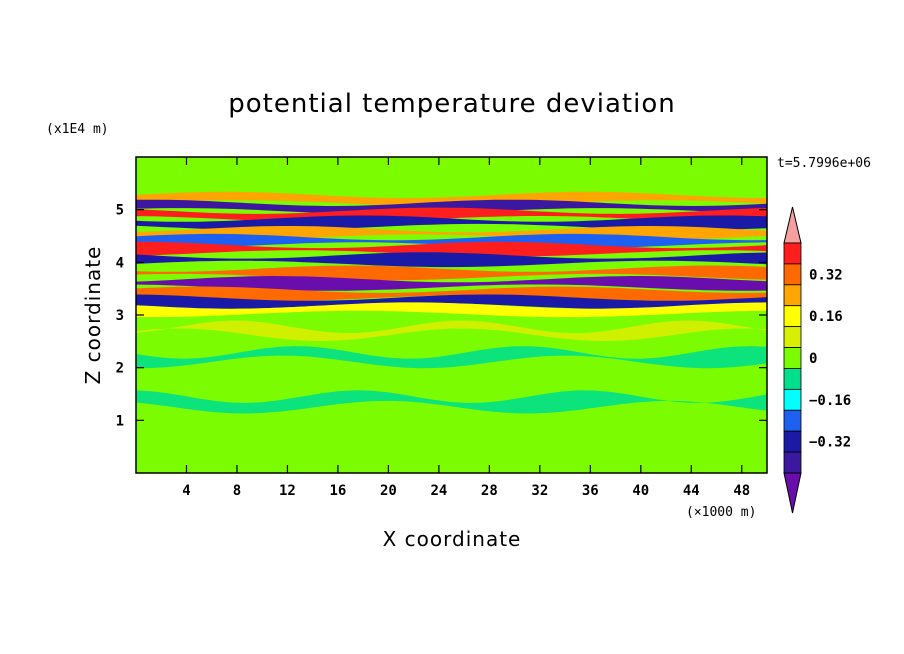  What do you see at coordinates (489, 491) in the screenshot?
I see `x-tick-label: 28` at bounding box center [489, 491].